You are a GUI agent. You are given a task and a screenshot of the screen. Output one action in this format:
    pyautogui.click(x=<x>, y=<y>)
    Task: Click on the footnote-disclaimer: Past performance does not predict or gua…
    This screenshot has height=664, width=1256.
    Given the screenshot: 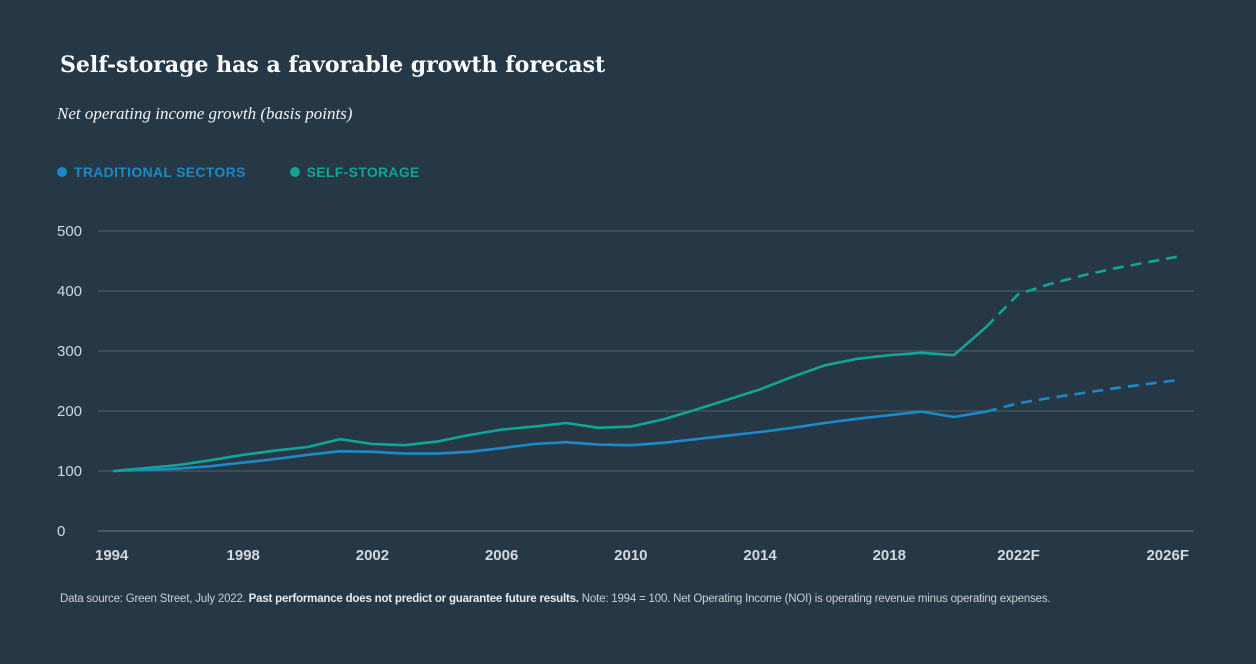 What is the action you would take?
    pyautogui.click(x=413, y=599)
    